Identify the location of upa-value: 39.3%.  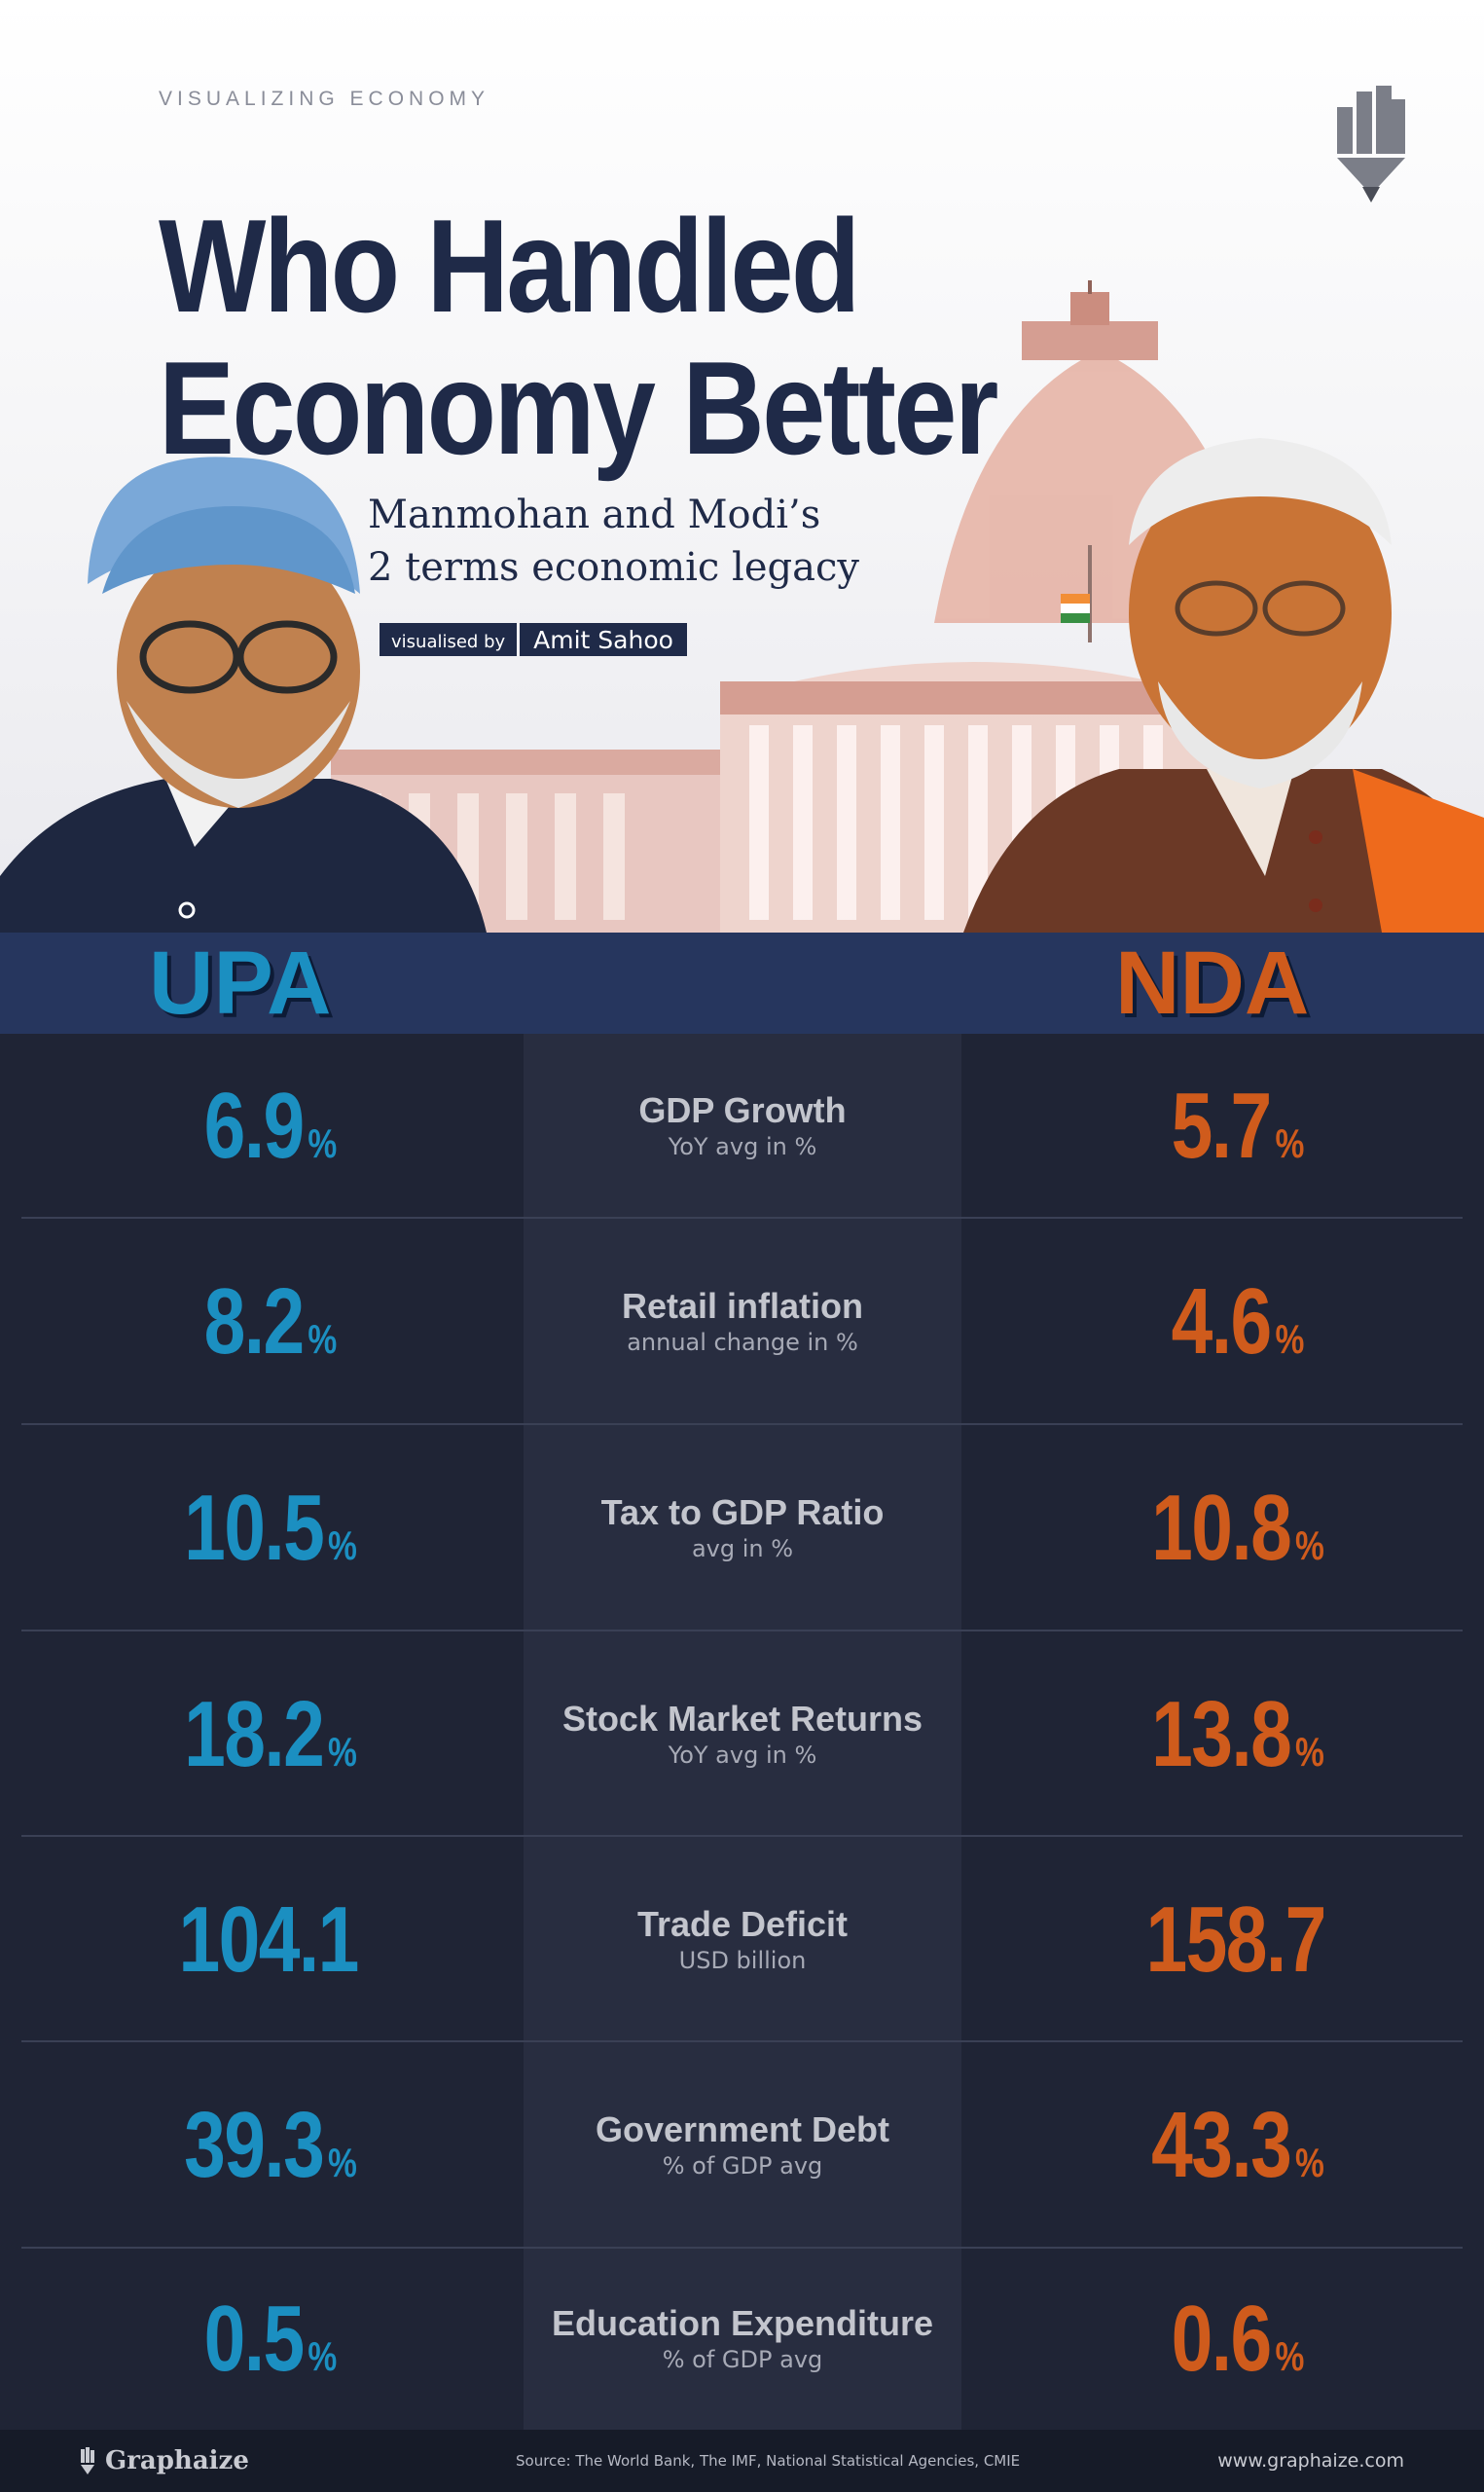
(270, 2145).